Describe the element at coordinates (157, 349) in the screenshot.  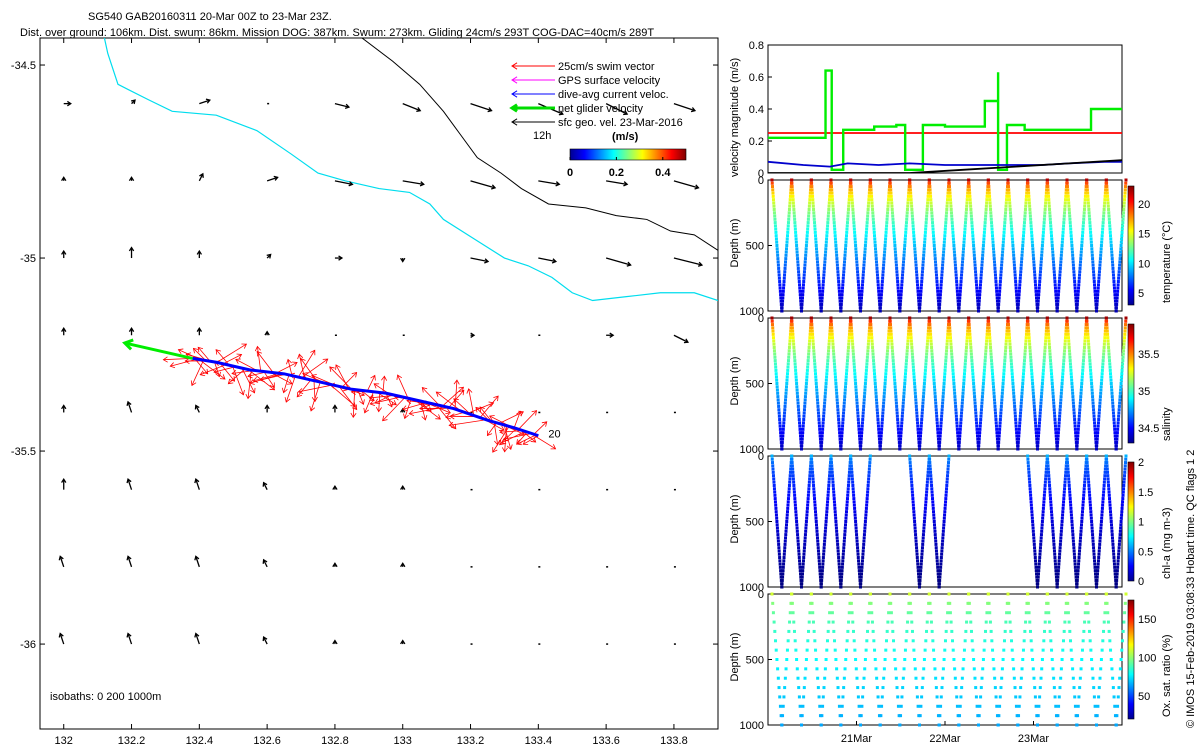
I see `net-glider-velocity` at that location.